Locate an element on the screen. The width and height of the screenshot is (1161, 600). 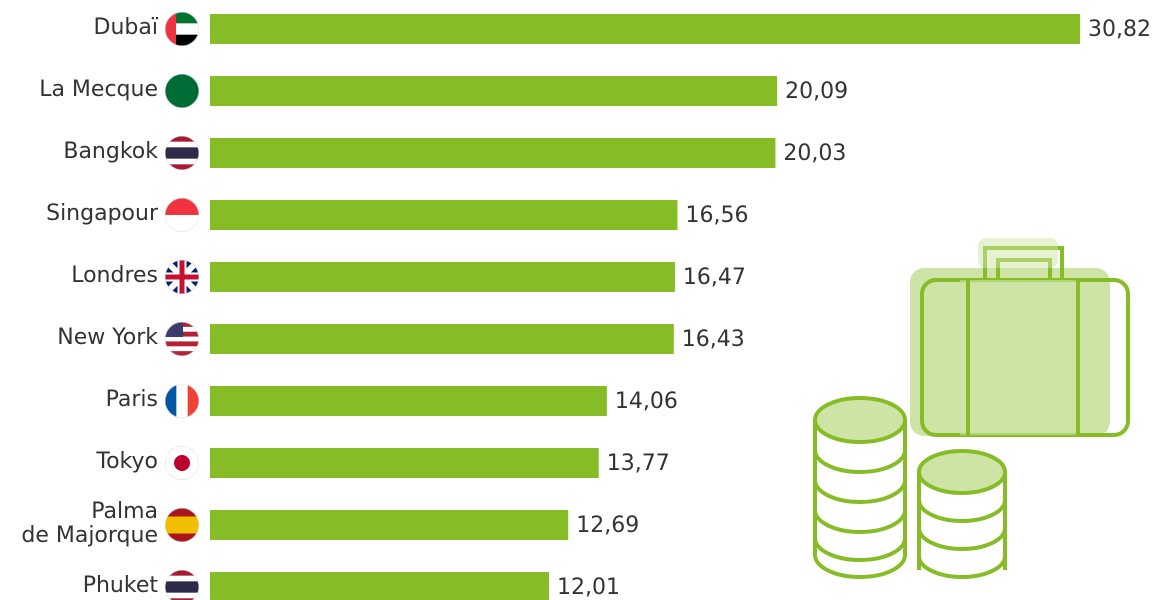
category-label: Singapour is located at coordinates (102, 213).